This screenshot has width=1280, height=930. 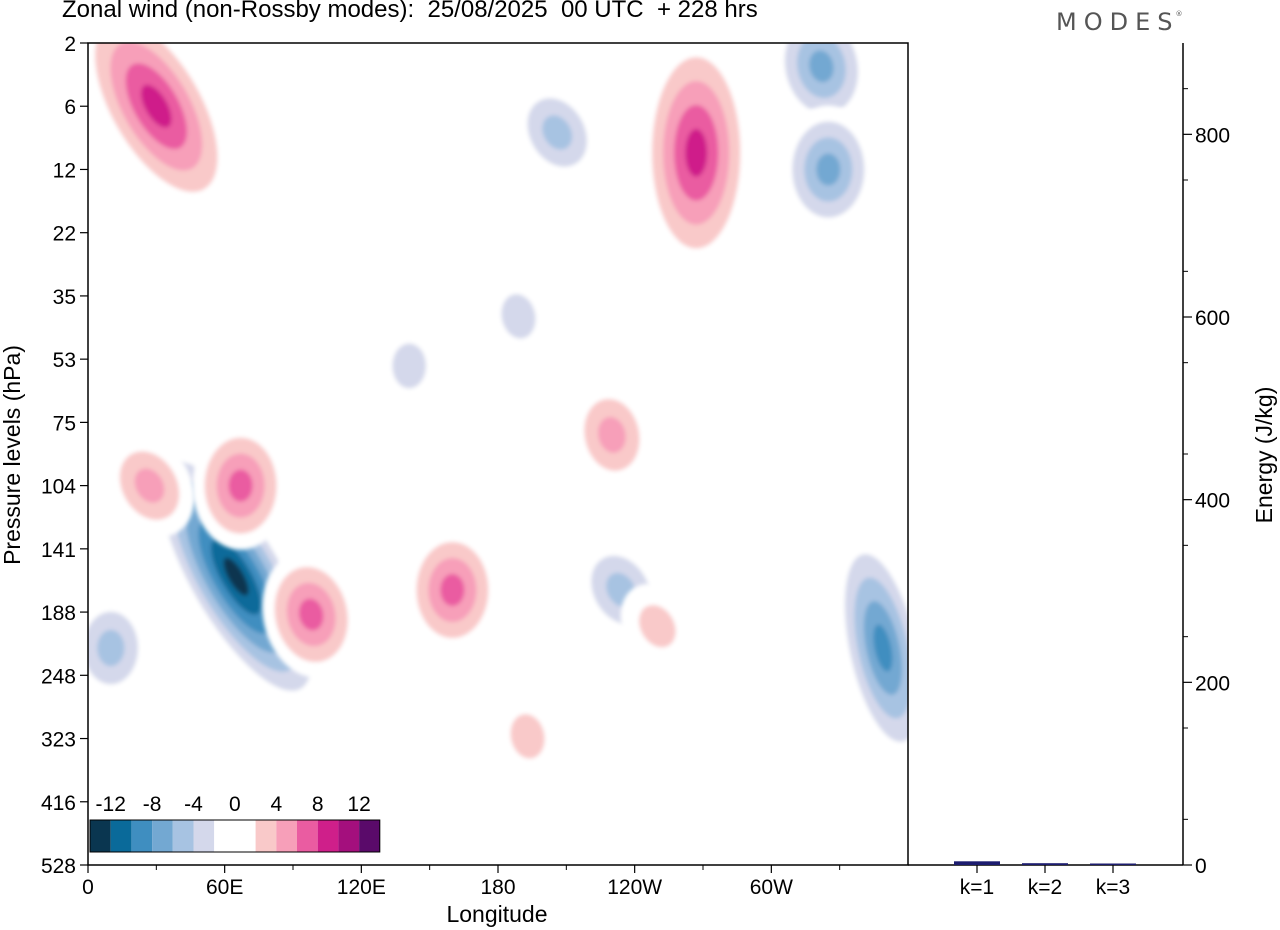 What do you see at coordinates (1212, 683) in the screenshot?
I see `energy-tick-label: 200` at bounding box center [1212, 683].